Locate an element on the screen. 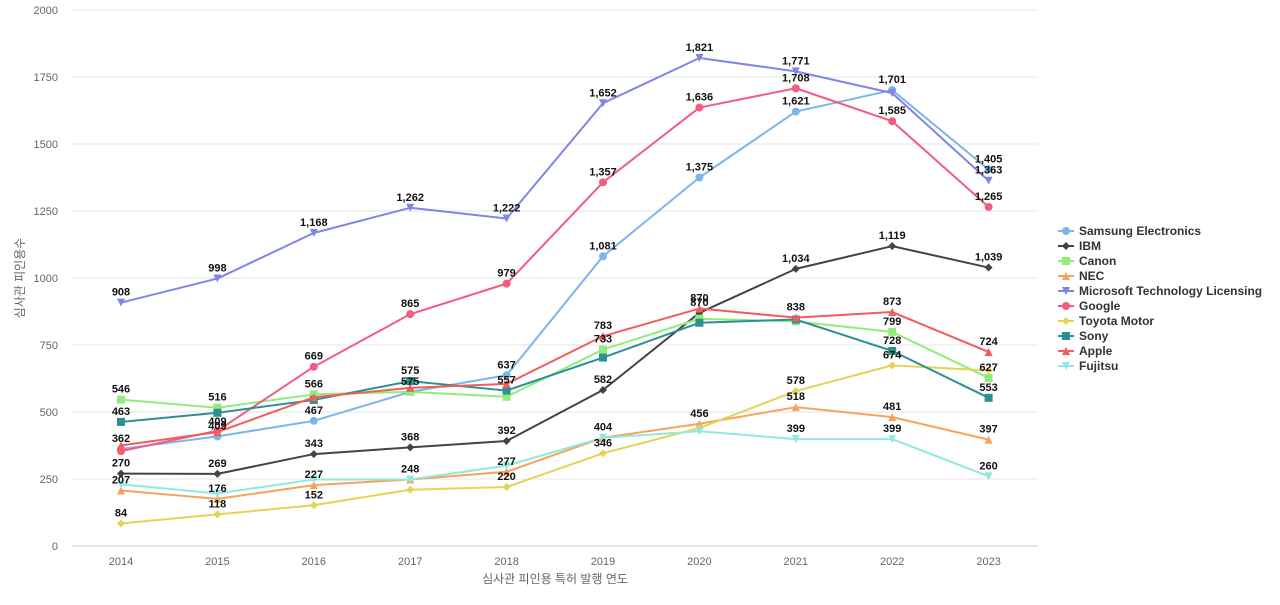  legend-item: Toyota Motor is located at coordinates (1106, 321).